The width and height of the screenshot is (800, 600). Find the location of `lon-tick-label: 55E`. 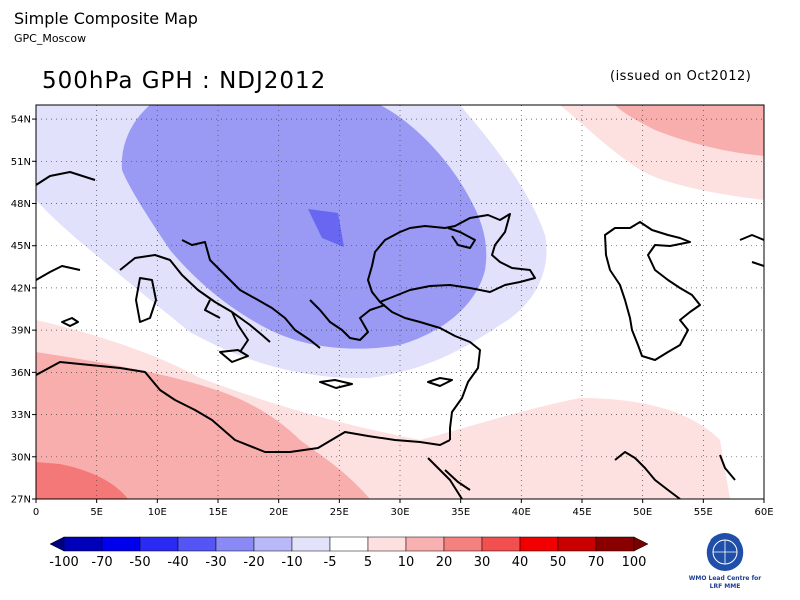

lon-tick-label: 55E is located at coordinates (703, 512).